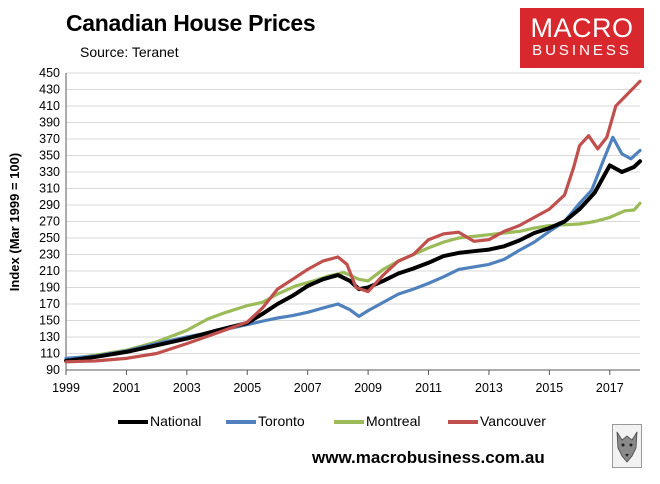  What do you see at coordinates (14, 222) in the screenshot?
I see `y-axis-label: Index (Mar 1999 = 100)` at bounding box center [14, 222].